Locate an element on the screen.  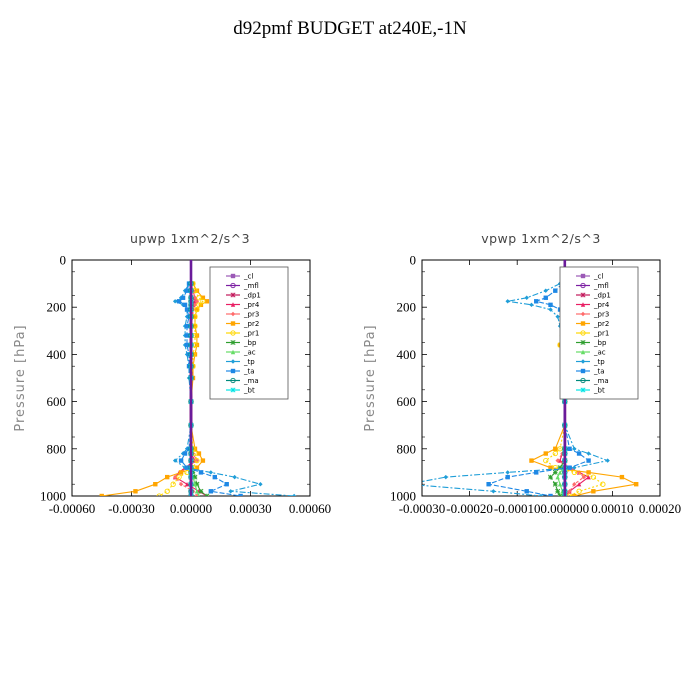
series-line-tp is located at coordinates (234, 389).